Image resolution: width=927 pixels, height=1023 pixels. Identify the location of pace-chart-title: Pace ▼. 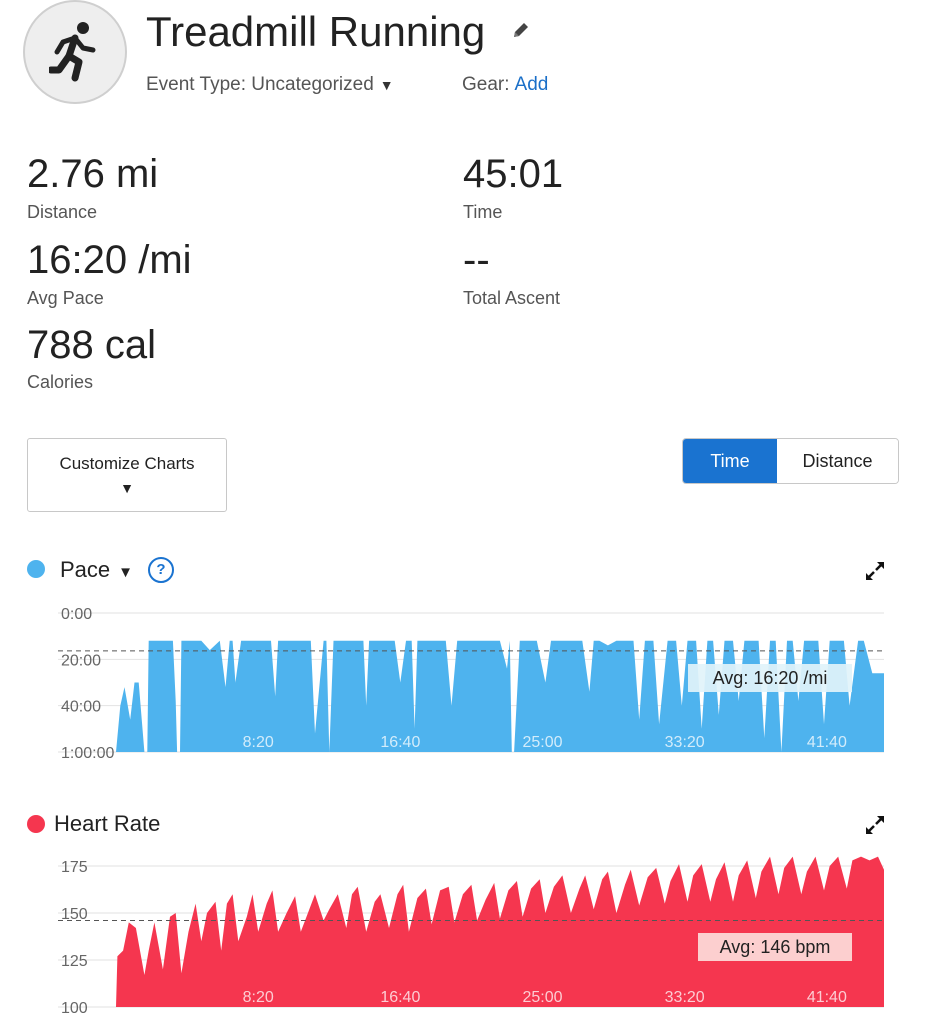
(96, 570).